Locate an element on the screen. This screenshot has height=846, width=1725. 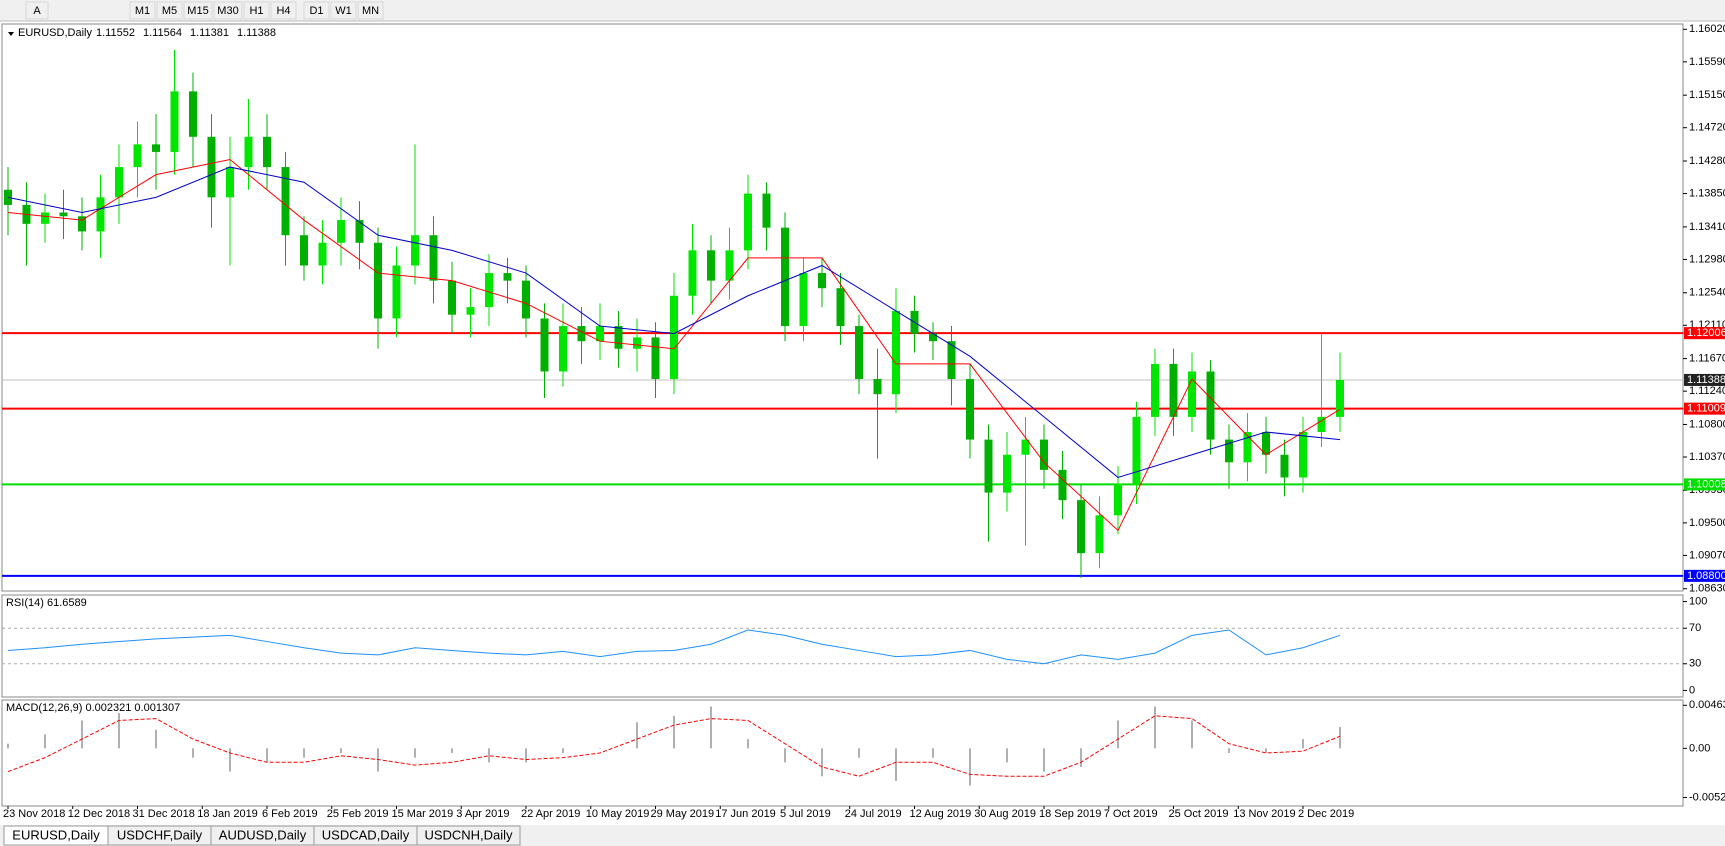
y-tick-label: 100 is located at coordinates (1698, 601).